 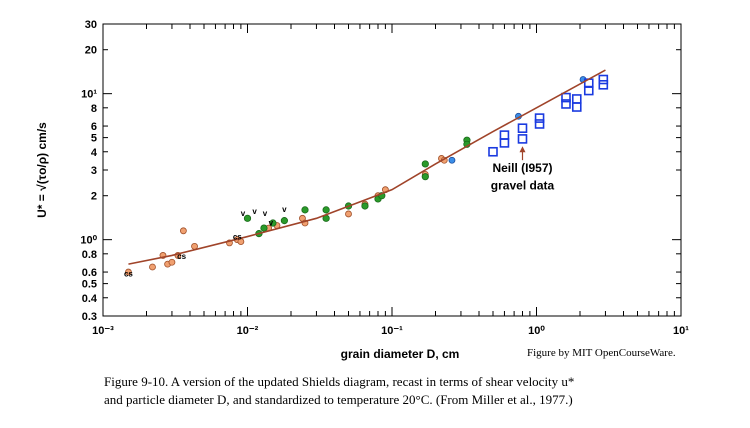 I want to click on y-axis-label: U* = √(τo/ρ) cm/s, so click(x=42, y=170).